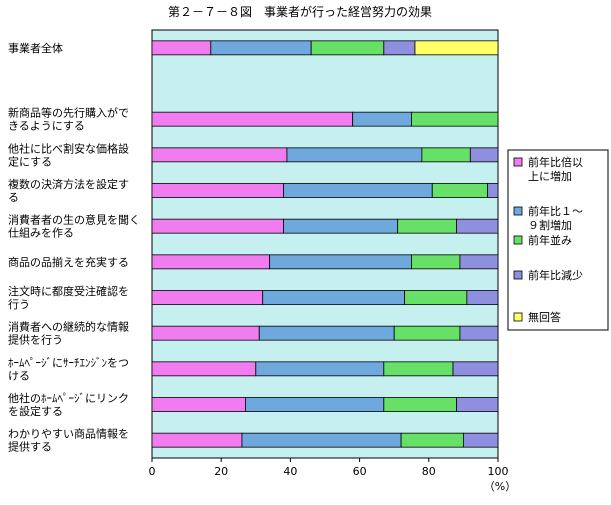 Image resolution: width=611 pixels, height=505 pixels. Describe the element at coordinates (74, 226) in the screenshot. I see `category-label-5: 消費者者の生の意見を聞く仕組みを作る` at that location.